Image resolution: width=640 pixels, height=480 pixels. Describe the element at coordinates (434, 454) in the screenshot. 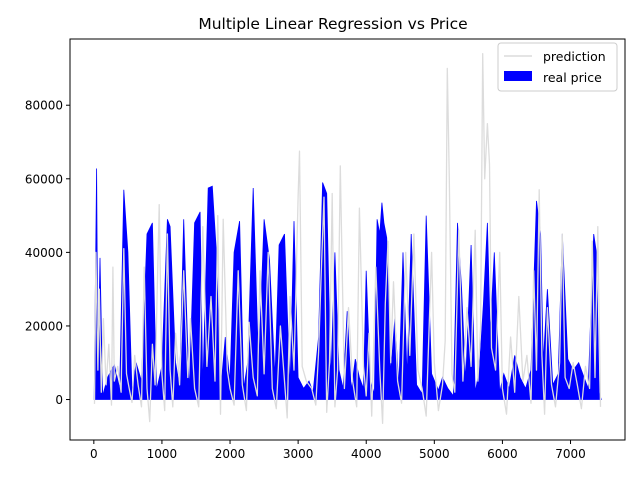

I see `x-tick-label: 5000` at that location.